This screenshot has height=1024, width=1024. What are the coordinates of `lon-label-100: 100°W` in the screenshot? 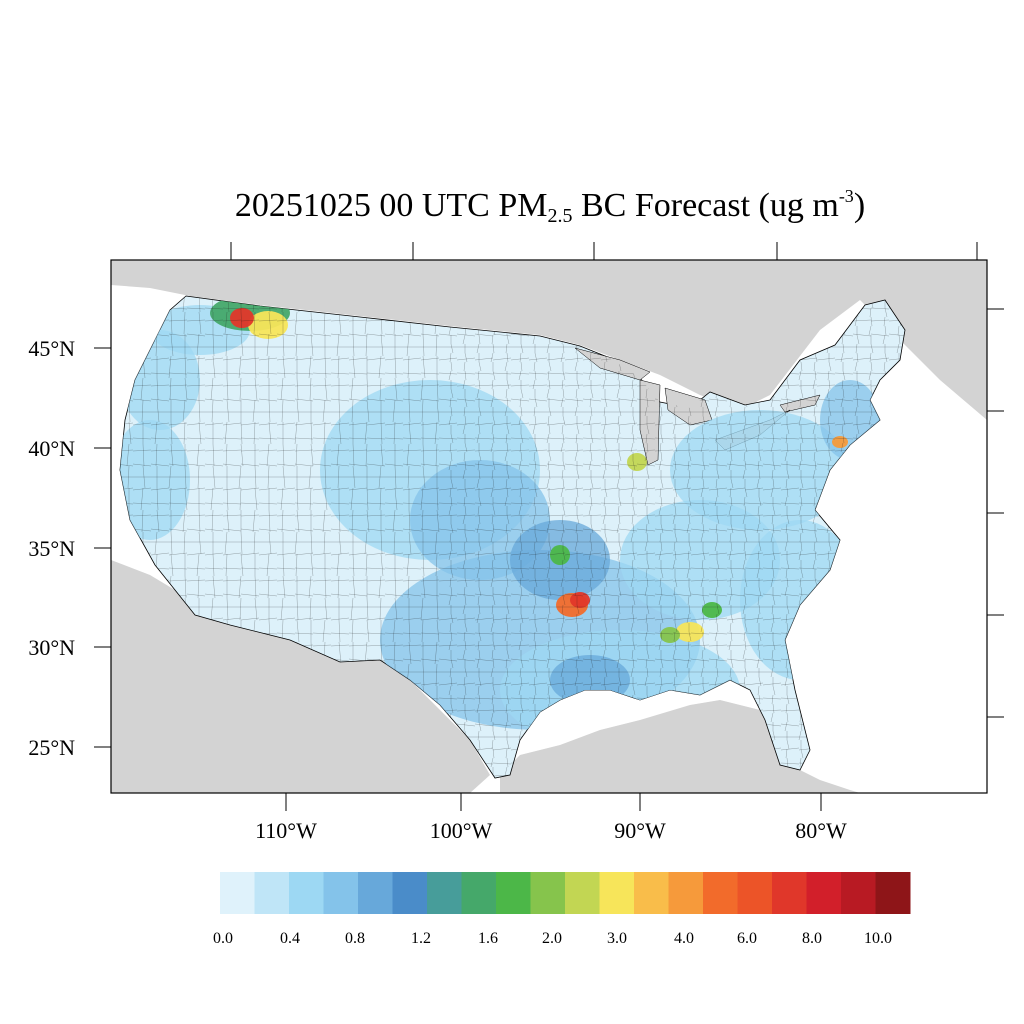 It's located at (461, 830).